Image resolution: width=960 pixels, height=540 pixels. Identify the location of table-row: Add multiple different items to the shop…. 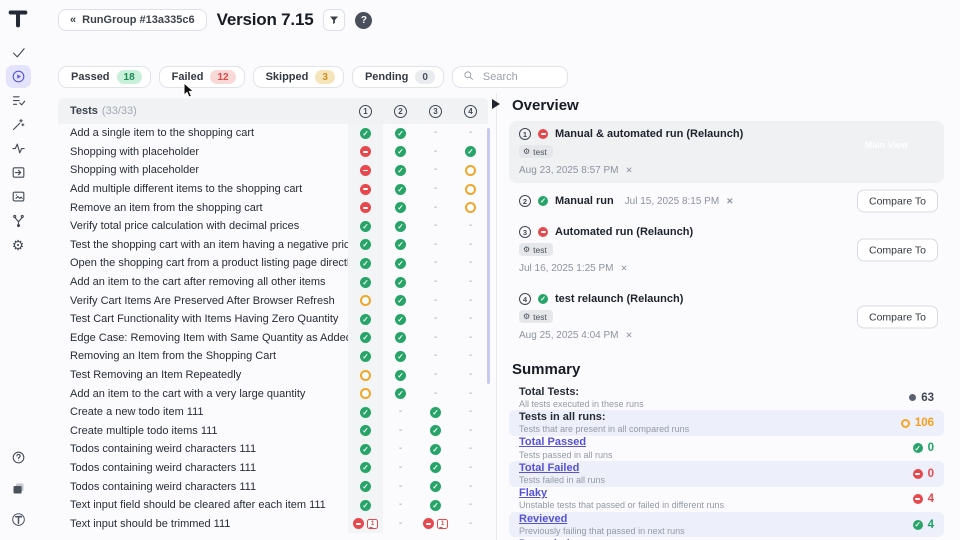
(273, 189).